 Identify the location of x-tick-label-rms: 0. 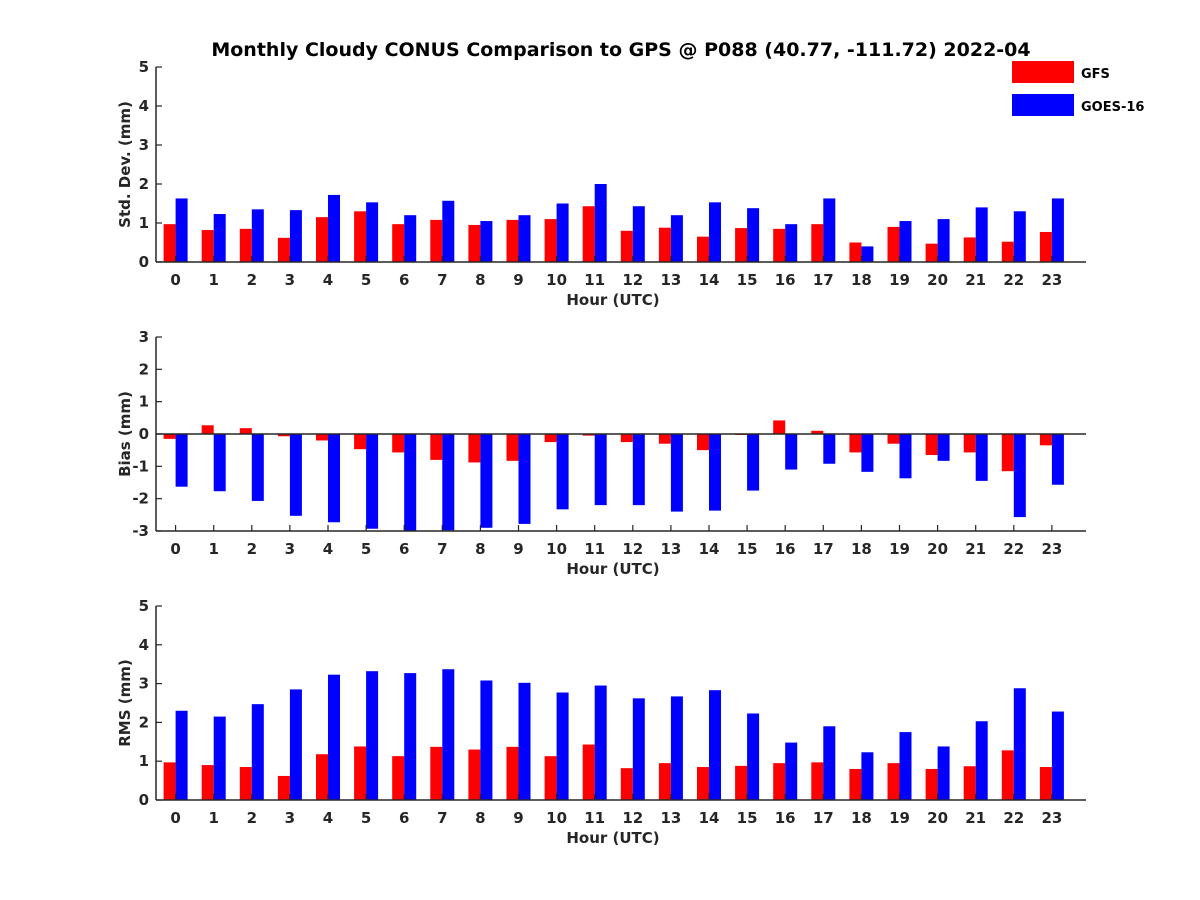
(175, 818).